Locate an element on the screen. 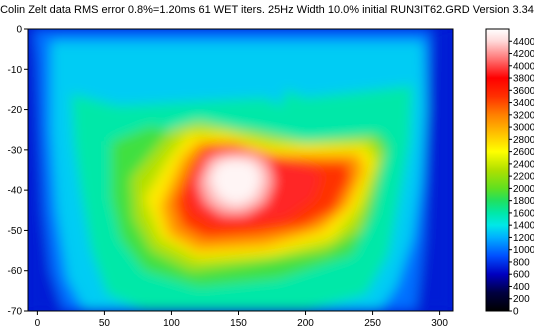 The width and height of the screenshot is (534, 328). y-tick-label: -10 is located at coordinates (15, 70).